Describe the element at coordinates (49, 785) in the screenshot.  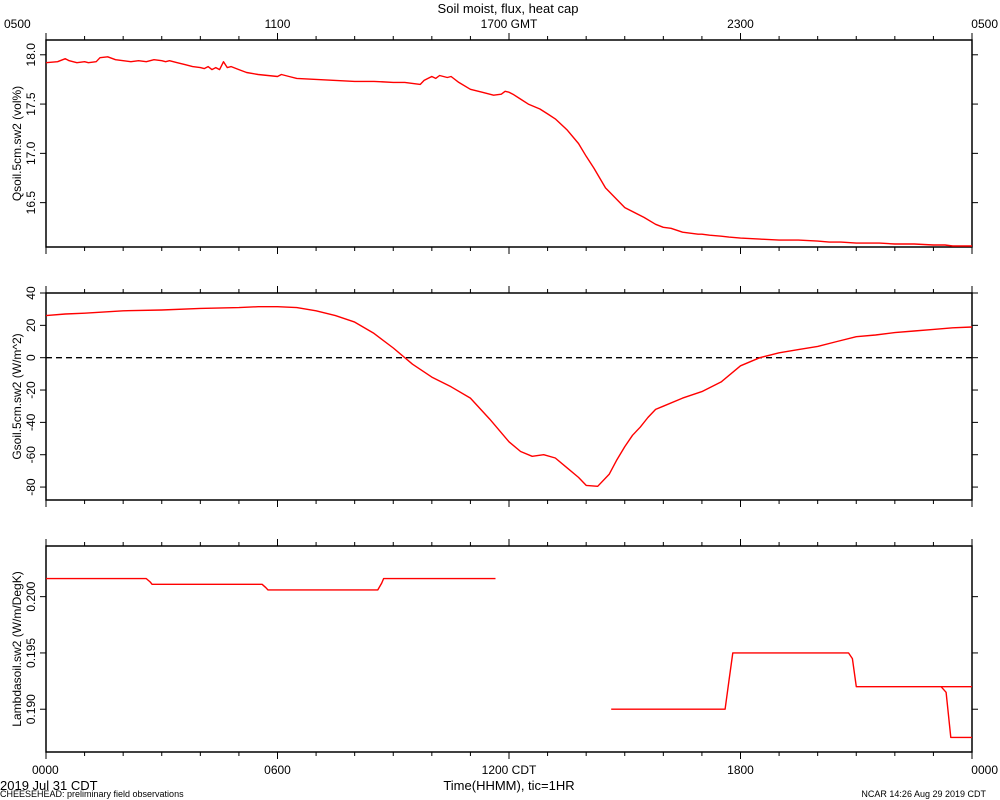
I see `footer-date: 2019 Jul 31 CDT` at that location.